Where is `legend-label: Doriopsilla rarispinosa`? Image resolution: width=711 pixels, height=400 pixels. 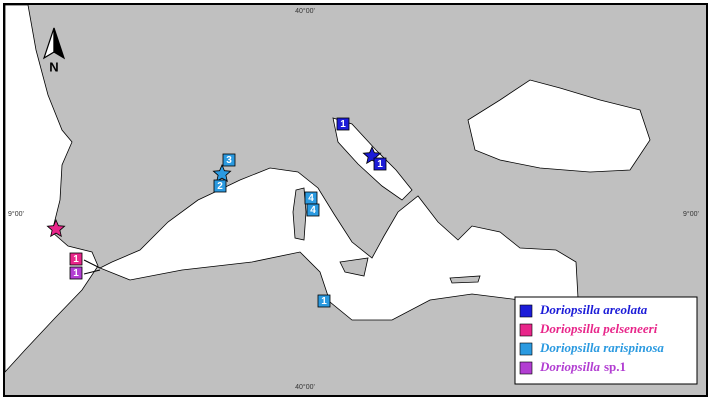
legend-label: Doriopsilla rarispinosa is located at coordinates (601, 347).